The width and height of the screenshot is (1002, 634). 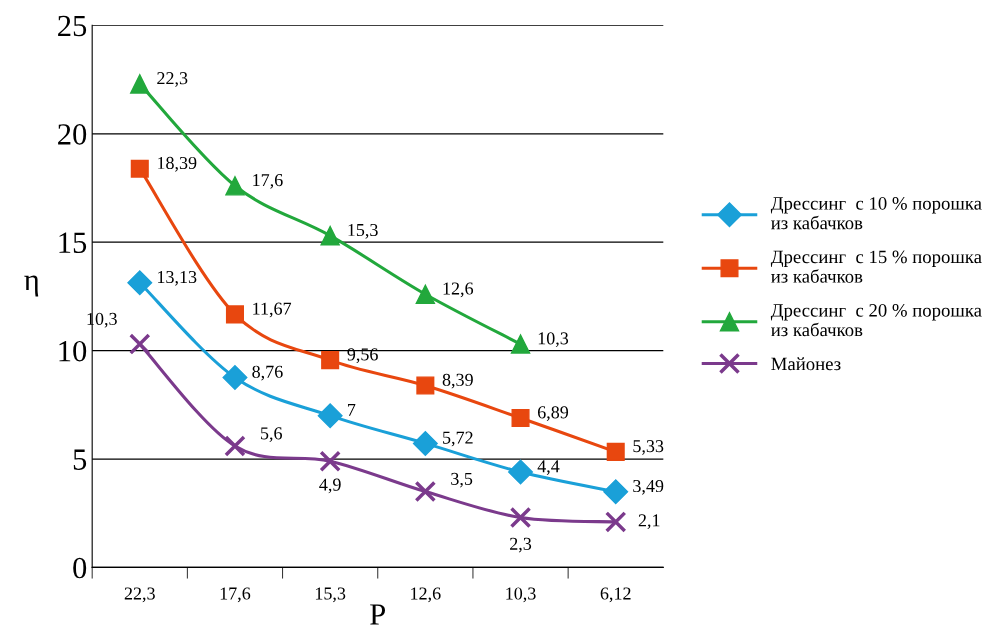 What do you see at coordinates (521, 545) in the screenshot?
I see `data-label: 2,3` at bounding box center [521, 545].